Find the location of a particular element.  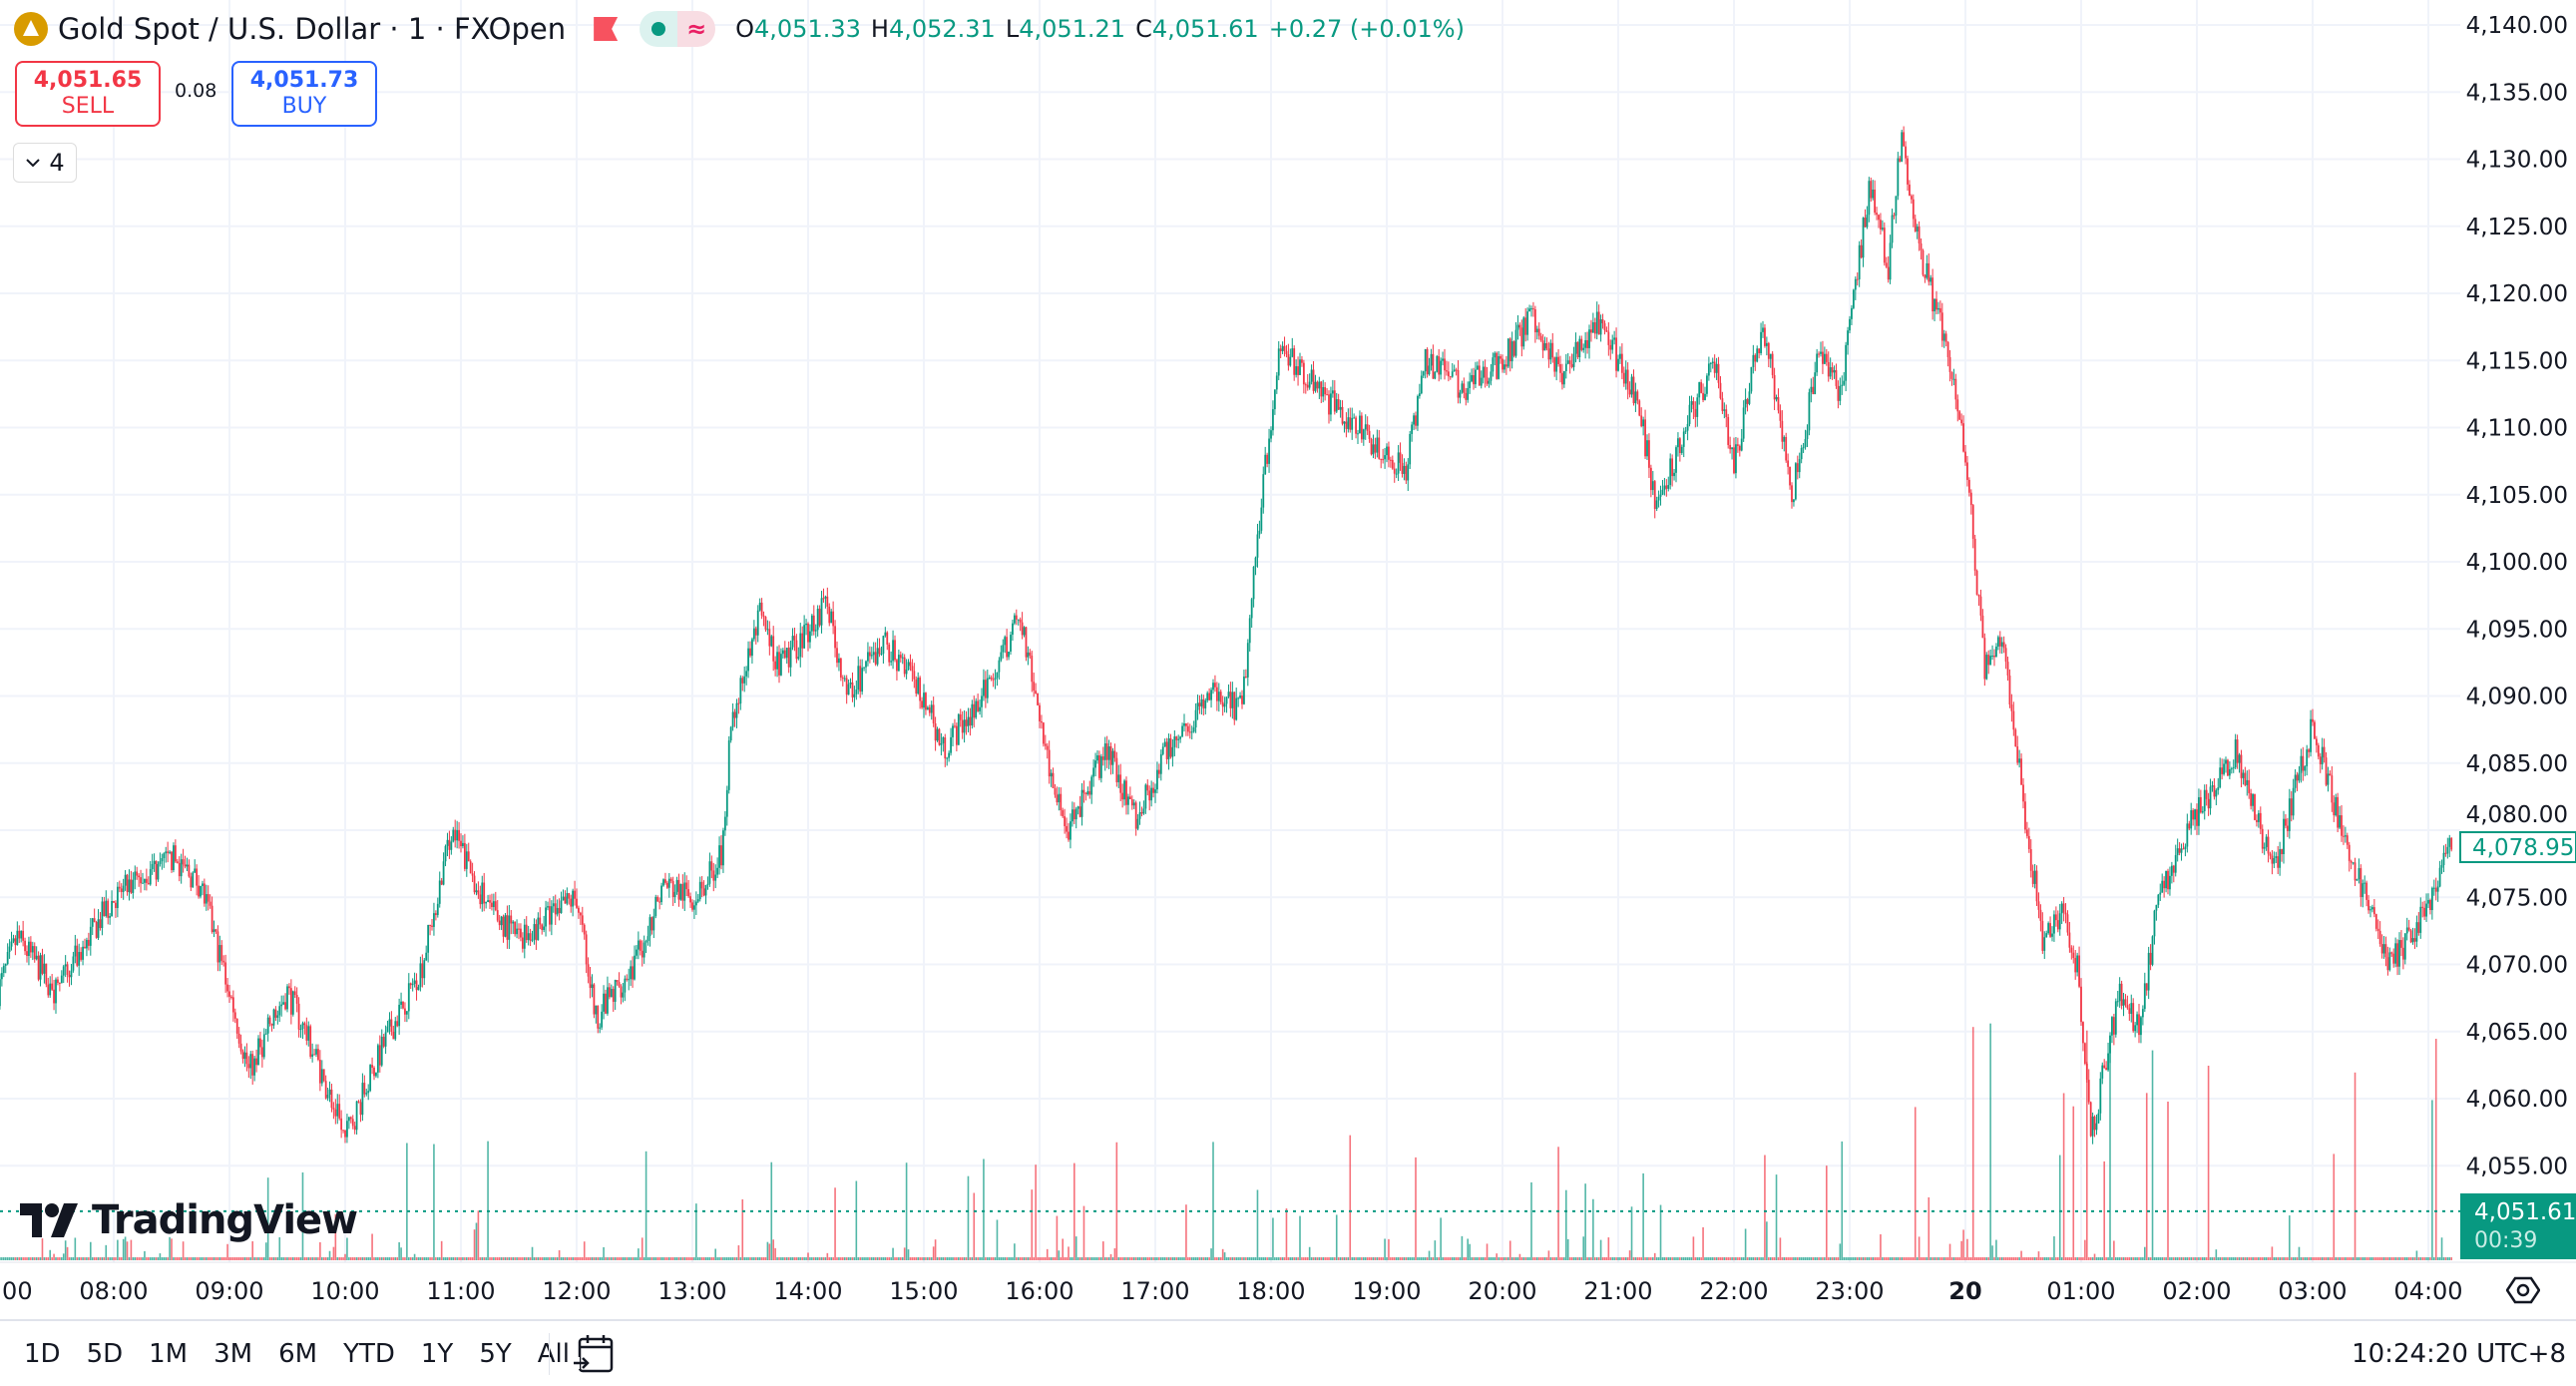

range-1d: 1D is located at coordinates (42, 1354).